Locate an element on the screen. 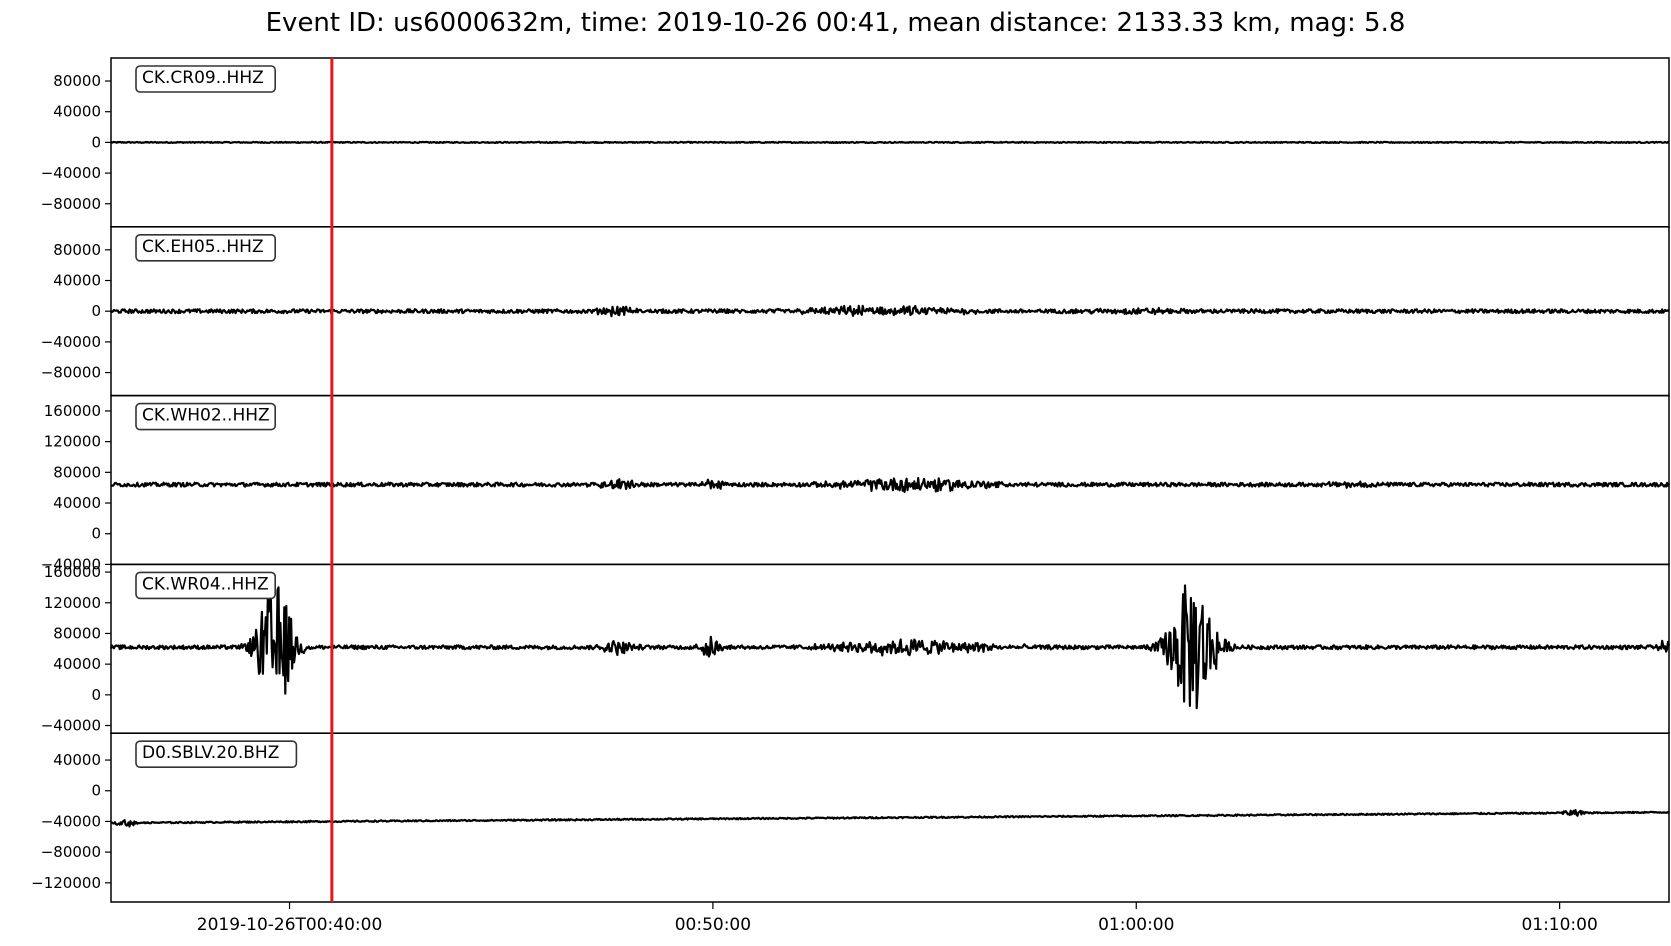  trace-station-label: D0.SBLV.20.BHZ is located at coordinates (210, 753).